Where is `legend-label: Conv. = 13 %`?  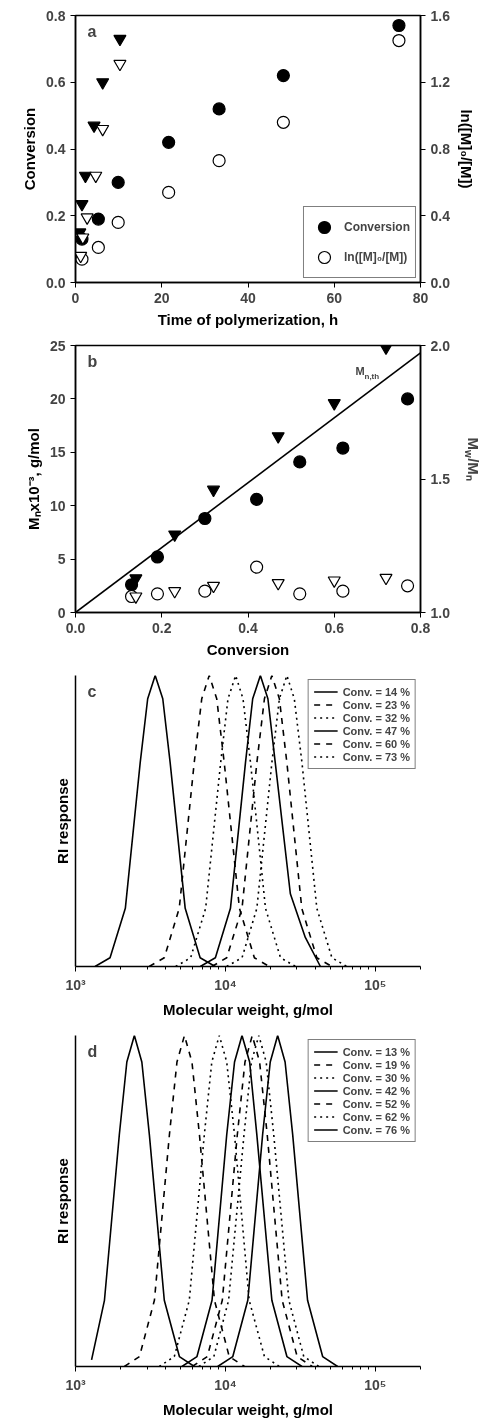
legend-label: Conv. = 13 % is located at coordinates (376, 1051).